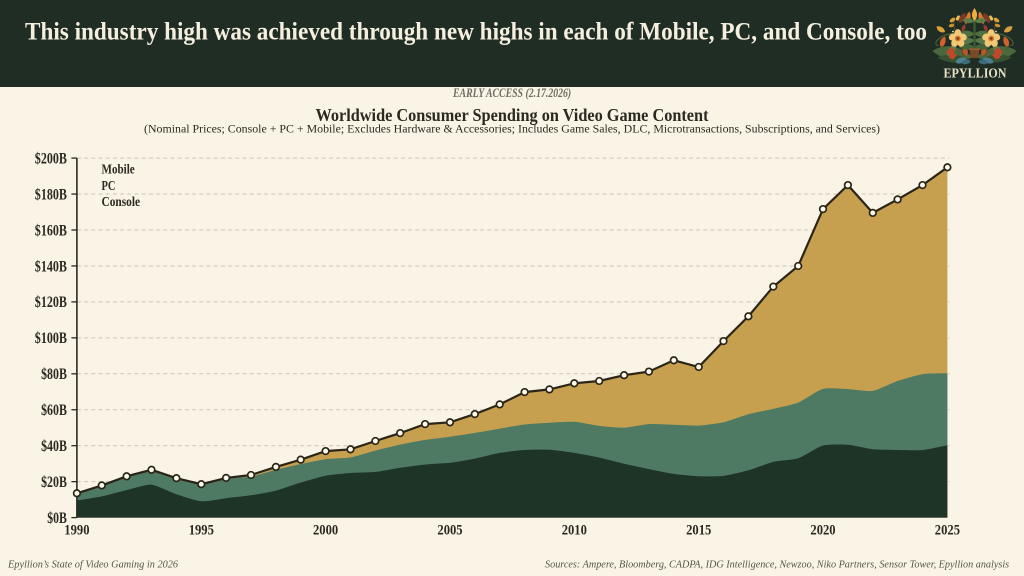 Image resolution: width=1024 pixels, height=576 pixels. Describe the element at coordinates (121, 202) in the screenshot. I see `svg-text: Console` at that location.